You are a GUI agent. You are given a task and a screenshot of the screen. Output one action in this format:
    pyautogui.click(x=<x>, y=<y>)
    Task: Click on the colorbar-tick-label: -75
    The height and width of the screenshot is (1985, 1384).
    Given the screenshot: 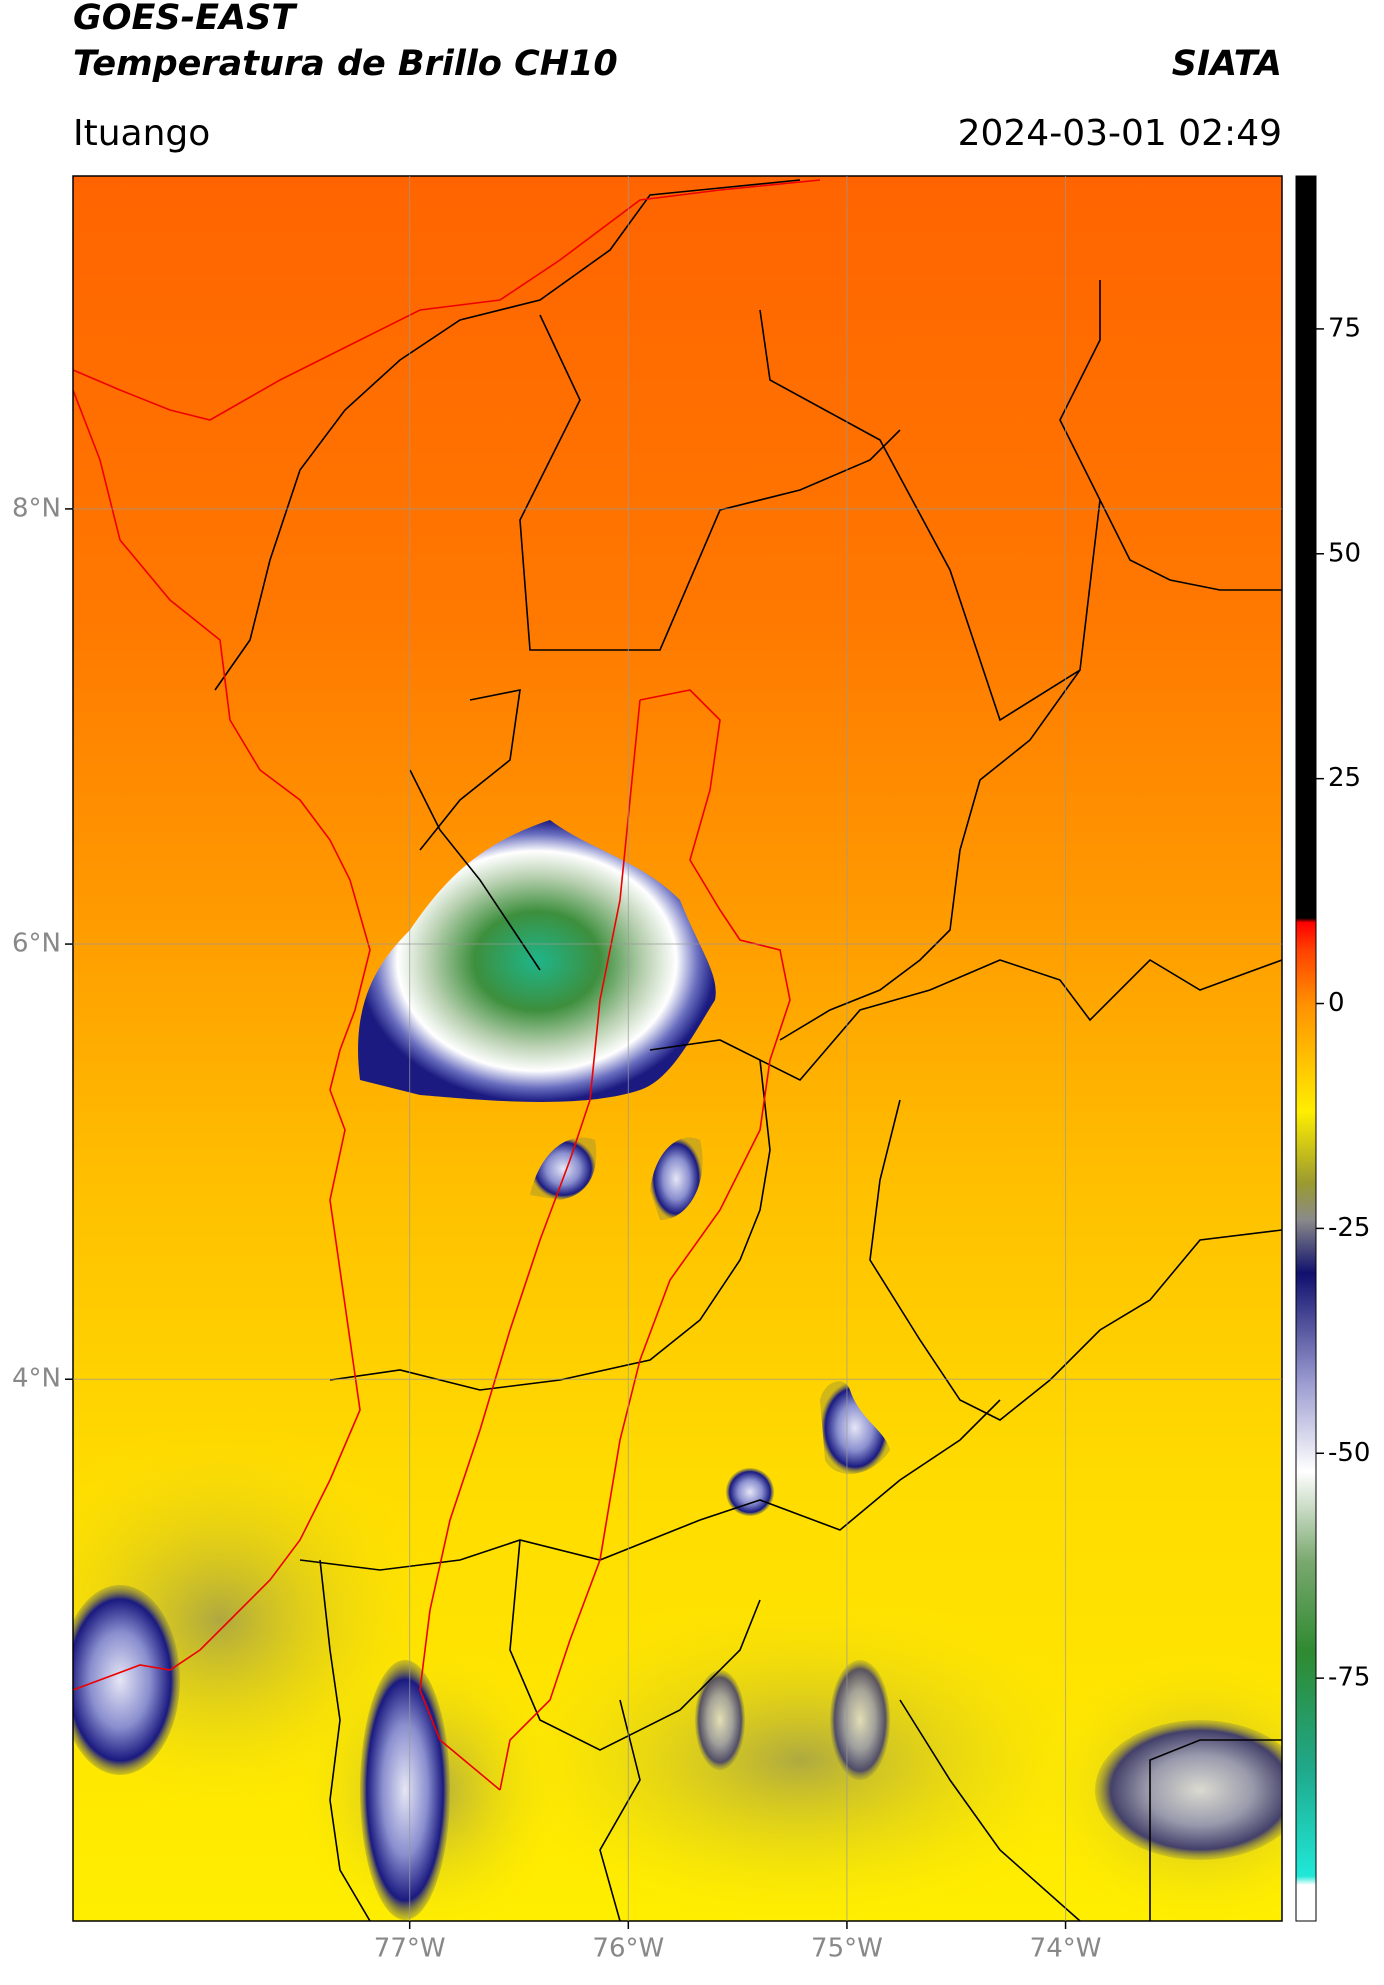 What is the action you would take?
    pyautogui.click(x=1349, y=1678)
    